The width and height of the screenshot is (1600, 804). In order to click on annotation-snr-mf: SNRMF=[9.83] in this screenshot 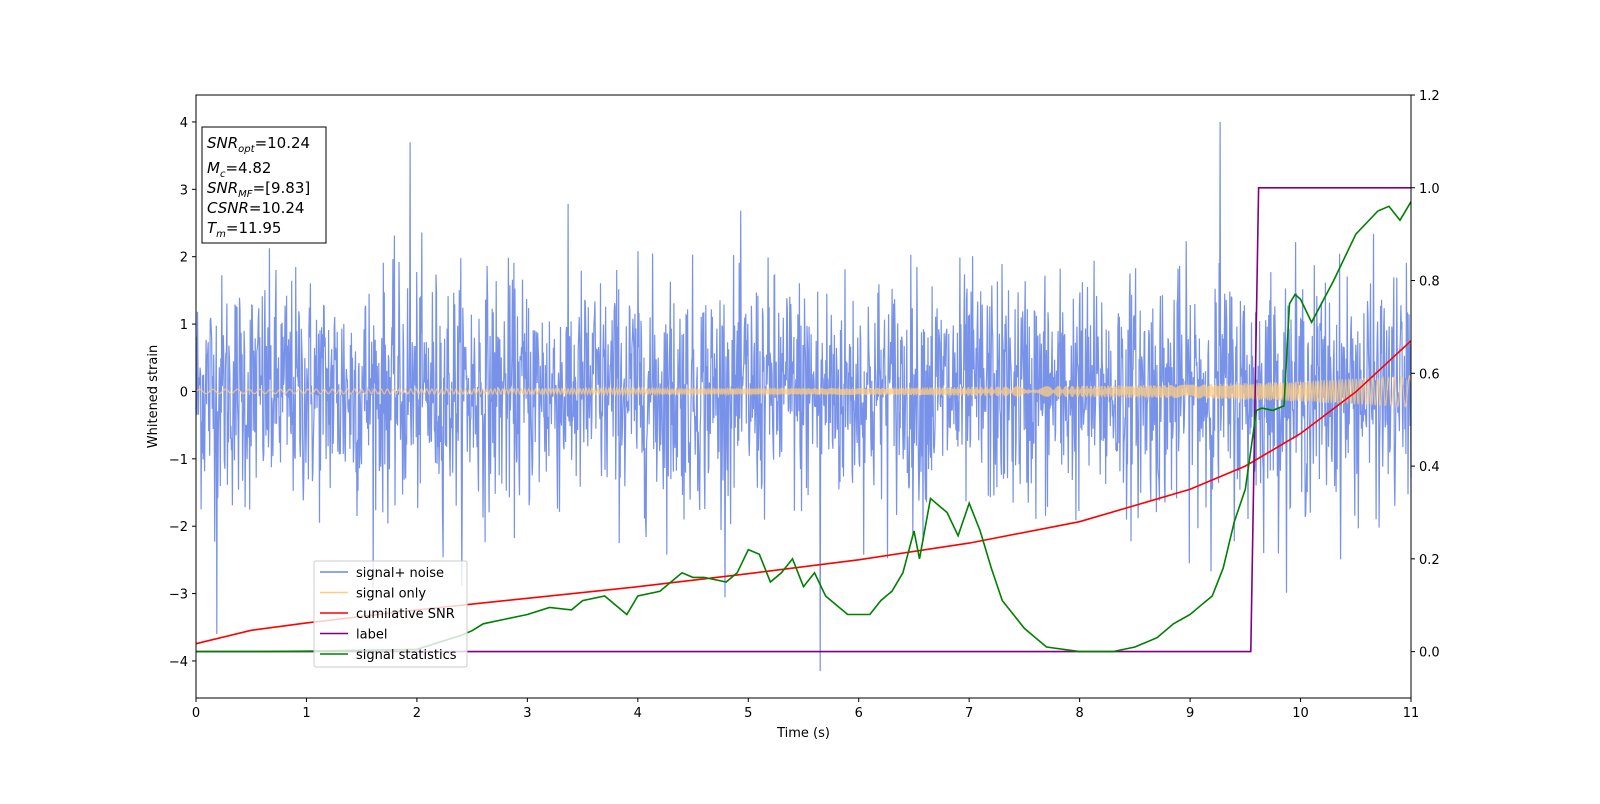, I will do `click(258, 189)`.